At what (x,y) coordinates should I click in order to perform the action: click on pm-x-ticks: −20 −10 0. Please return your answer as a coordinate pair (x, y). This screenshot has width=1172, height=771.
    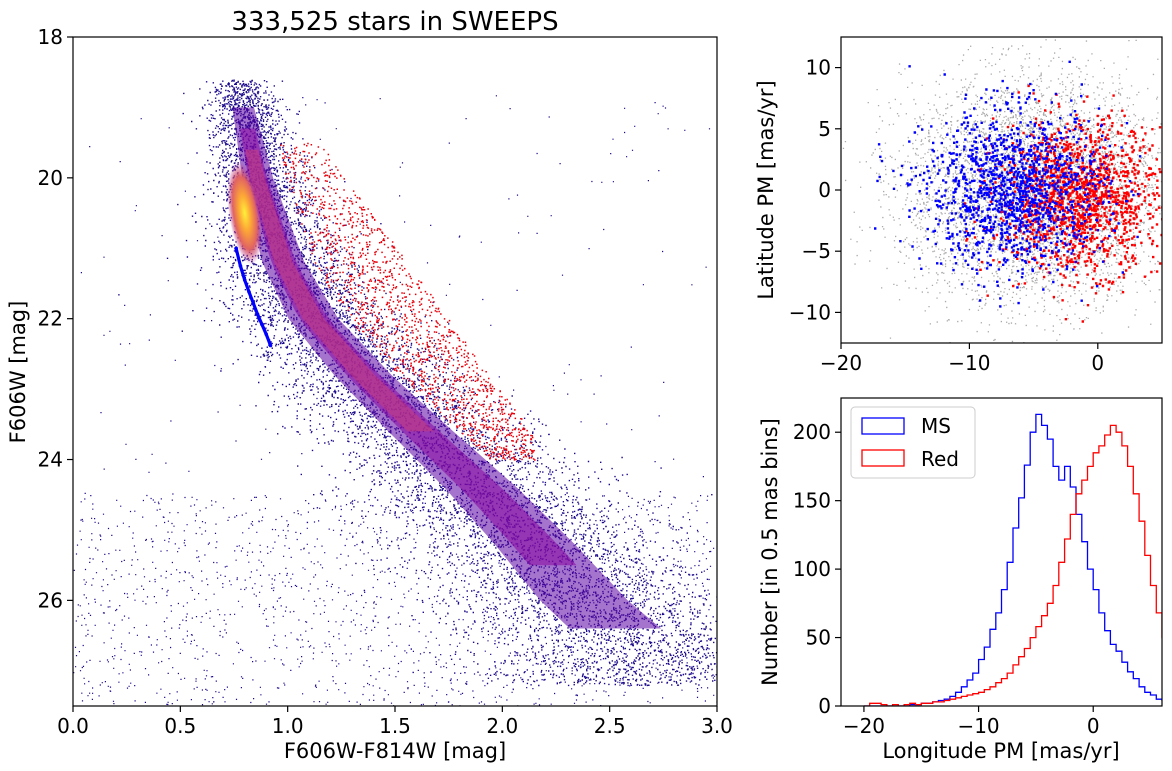
    Looking at the image, I should click on (962, 359).